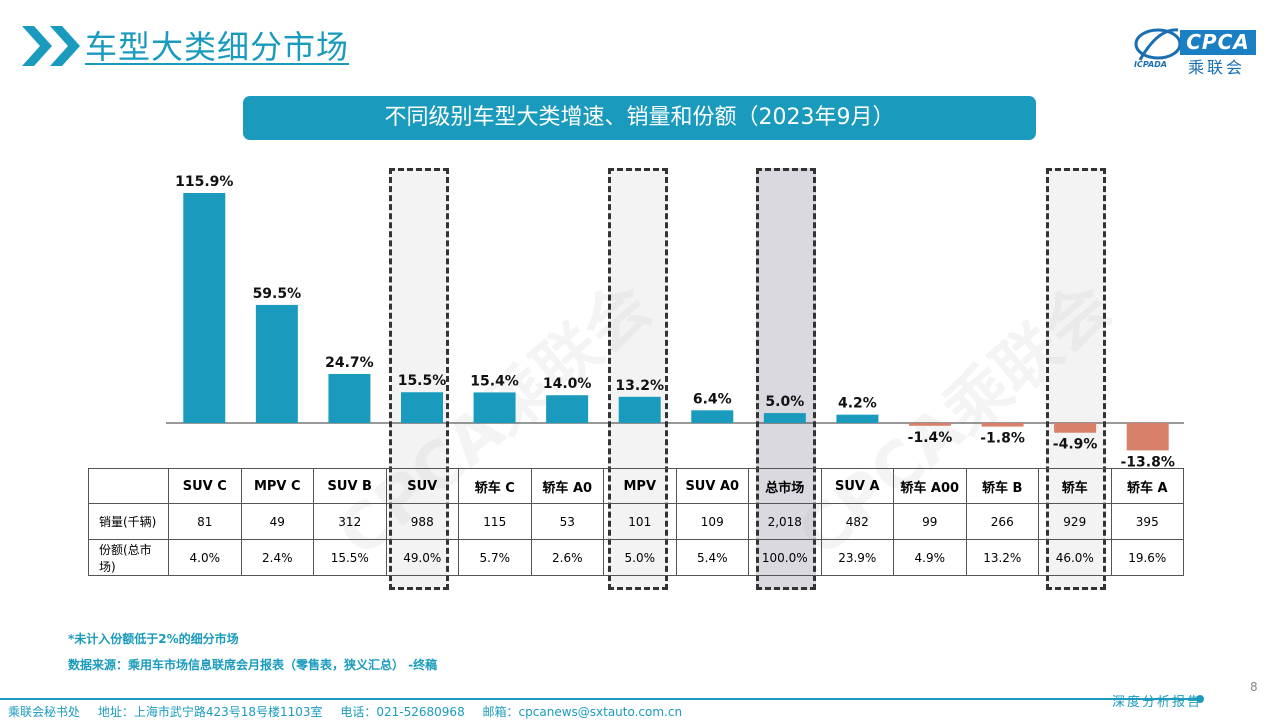 The height and width of the screenshot is (720, 1280). What do you see at coordinates (640, 557) in the screenshot?
I see `table-cell: 5.0%` at bounding box center [640, 557].